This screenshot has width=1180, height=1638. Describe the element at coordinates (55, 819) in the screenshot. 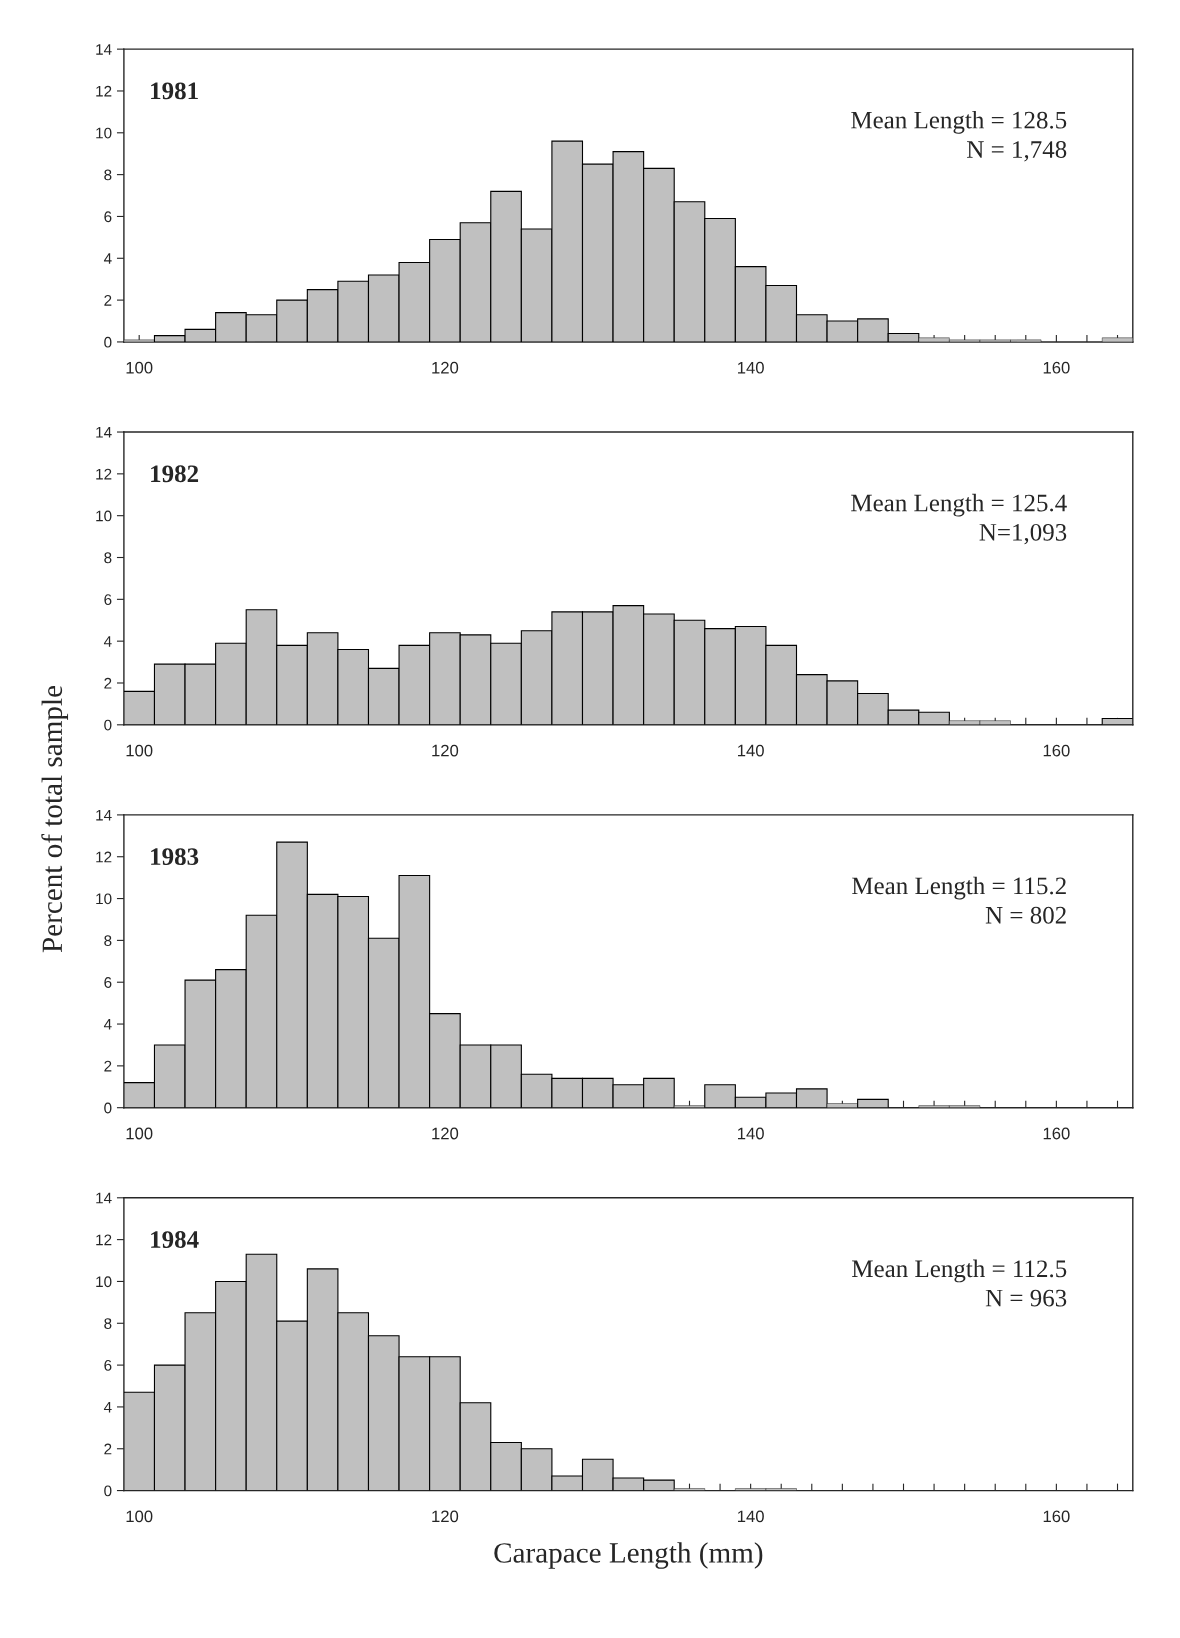

I see `y-axis-title: Percent of total sample` at that location.